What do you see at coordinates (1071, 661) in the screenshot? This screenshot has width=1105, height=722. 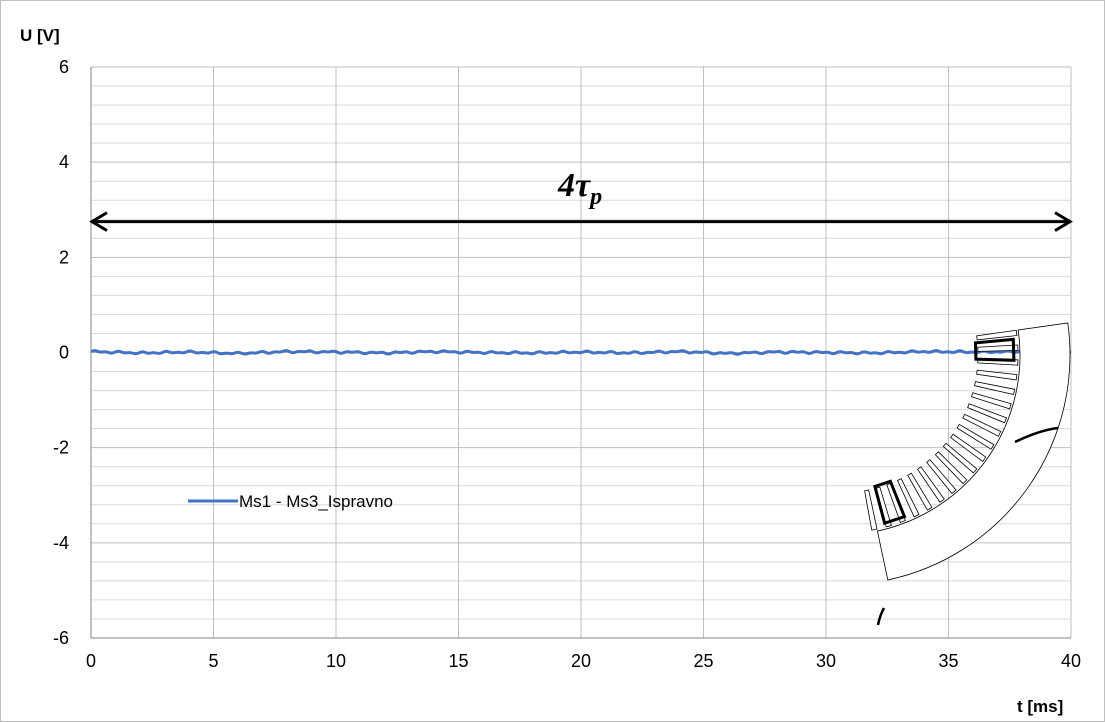 I see `x-tick-label: 40` at bounding box center [1071, 661].